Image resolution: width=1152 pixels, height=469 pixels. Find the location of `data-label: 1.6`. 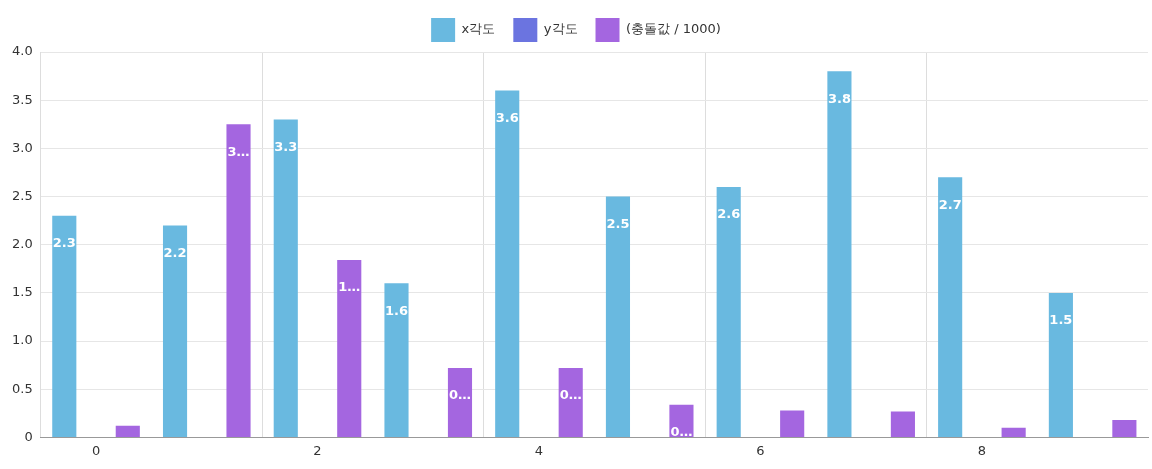

data-label: 1.6 is located at coordinates (396, 310).